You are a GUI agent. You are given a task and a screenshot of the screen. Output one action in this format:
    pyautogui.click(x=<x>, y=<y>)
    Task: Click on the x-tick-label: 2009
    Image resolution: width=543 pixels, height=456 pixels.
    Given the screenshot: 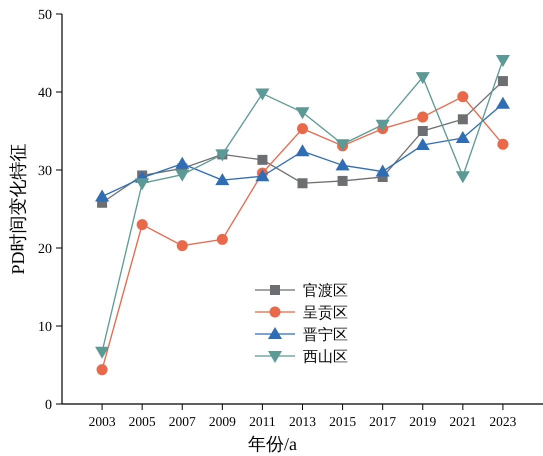 What is the action you would take?
    pyautogui.click(x=222, y=421)
    